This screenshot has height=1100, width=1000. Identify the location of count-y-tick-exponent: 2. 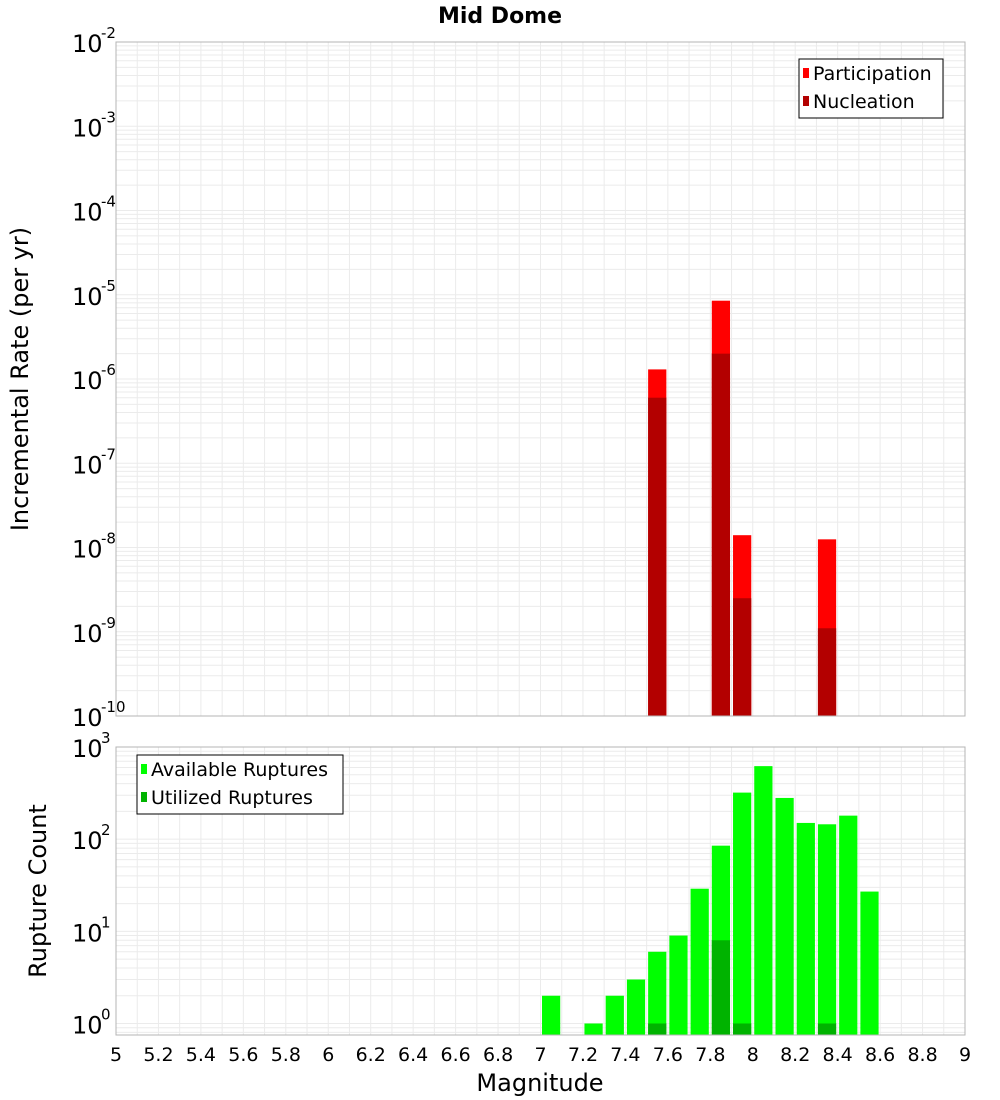
(106, 830).